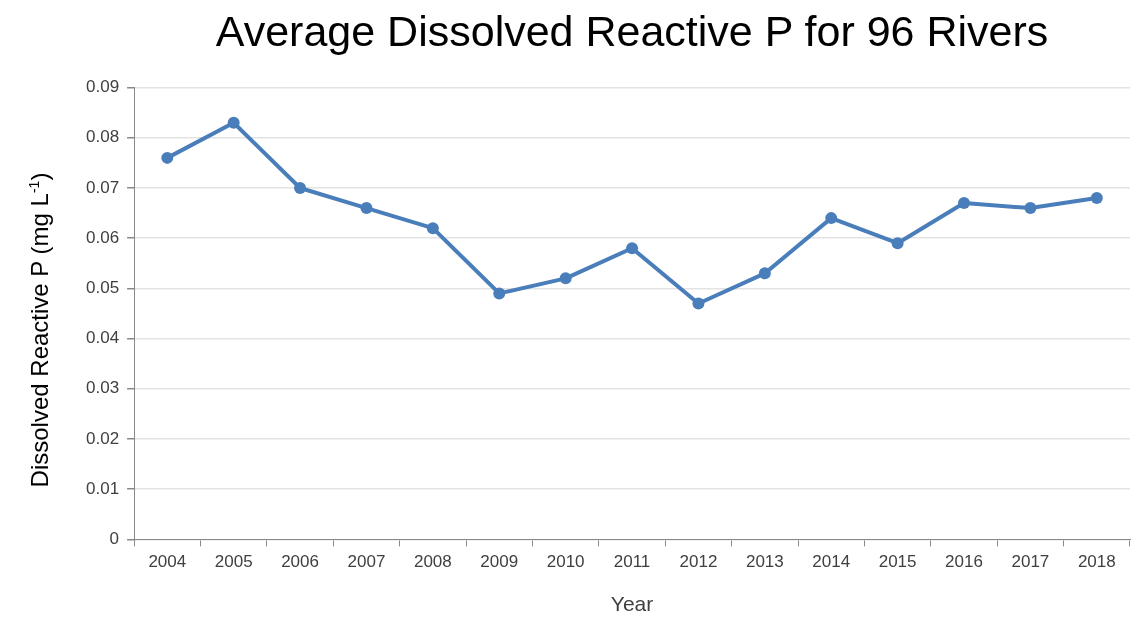 Image resolution: width=1136 pixels, height=620 pixels. What do you see at coordinates (102, 288) in the screenshot?
I see `y-tick-label: 0.05` at bounding box center [102, 288].